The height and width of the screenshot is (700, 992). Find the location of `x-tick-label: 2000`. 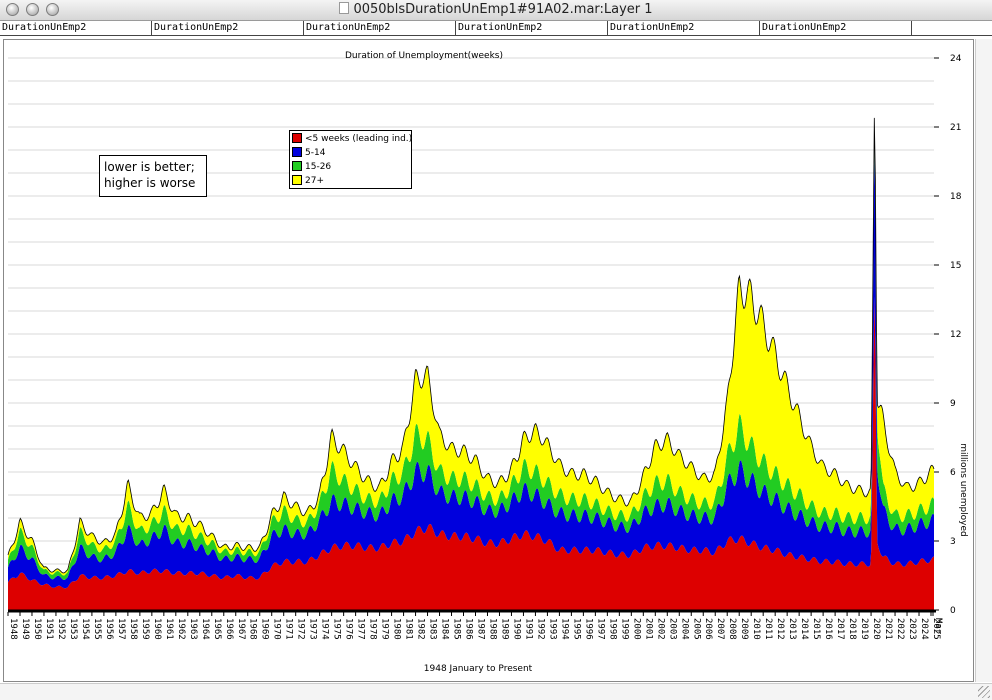

x-tick-label: 2000 is located at coordinates (636, 629).